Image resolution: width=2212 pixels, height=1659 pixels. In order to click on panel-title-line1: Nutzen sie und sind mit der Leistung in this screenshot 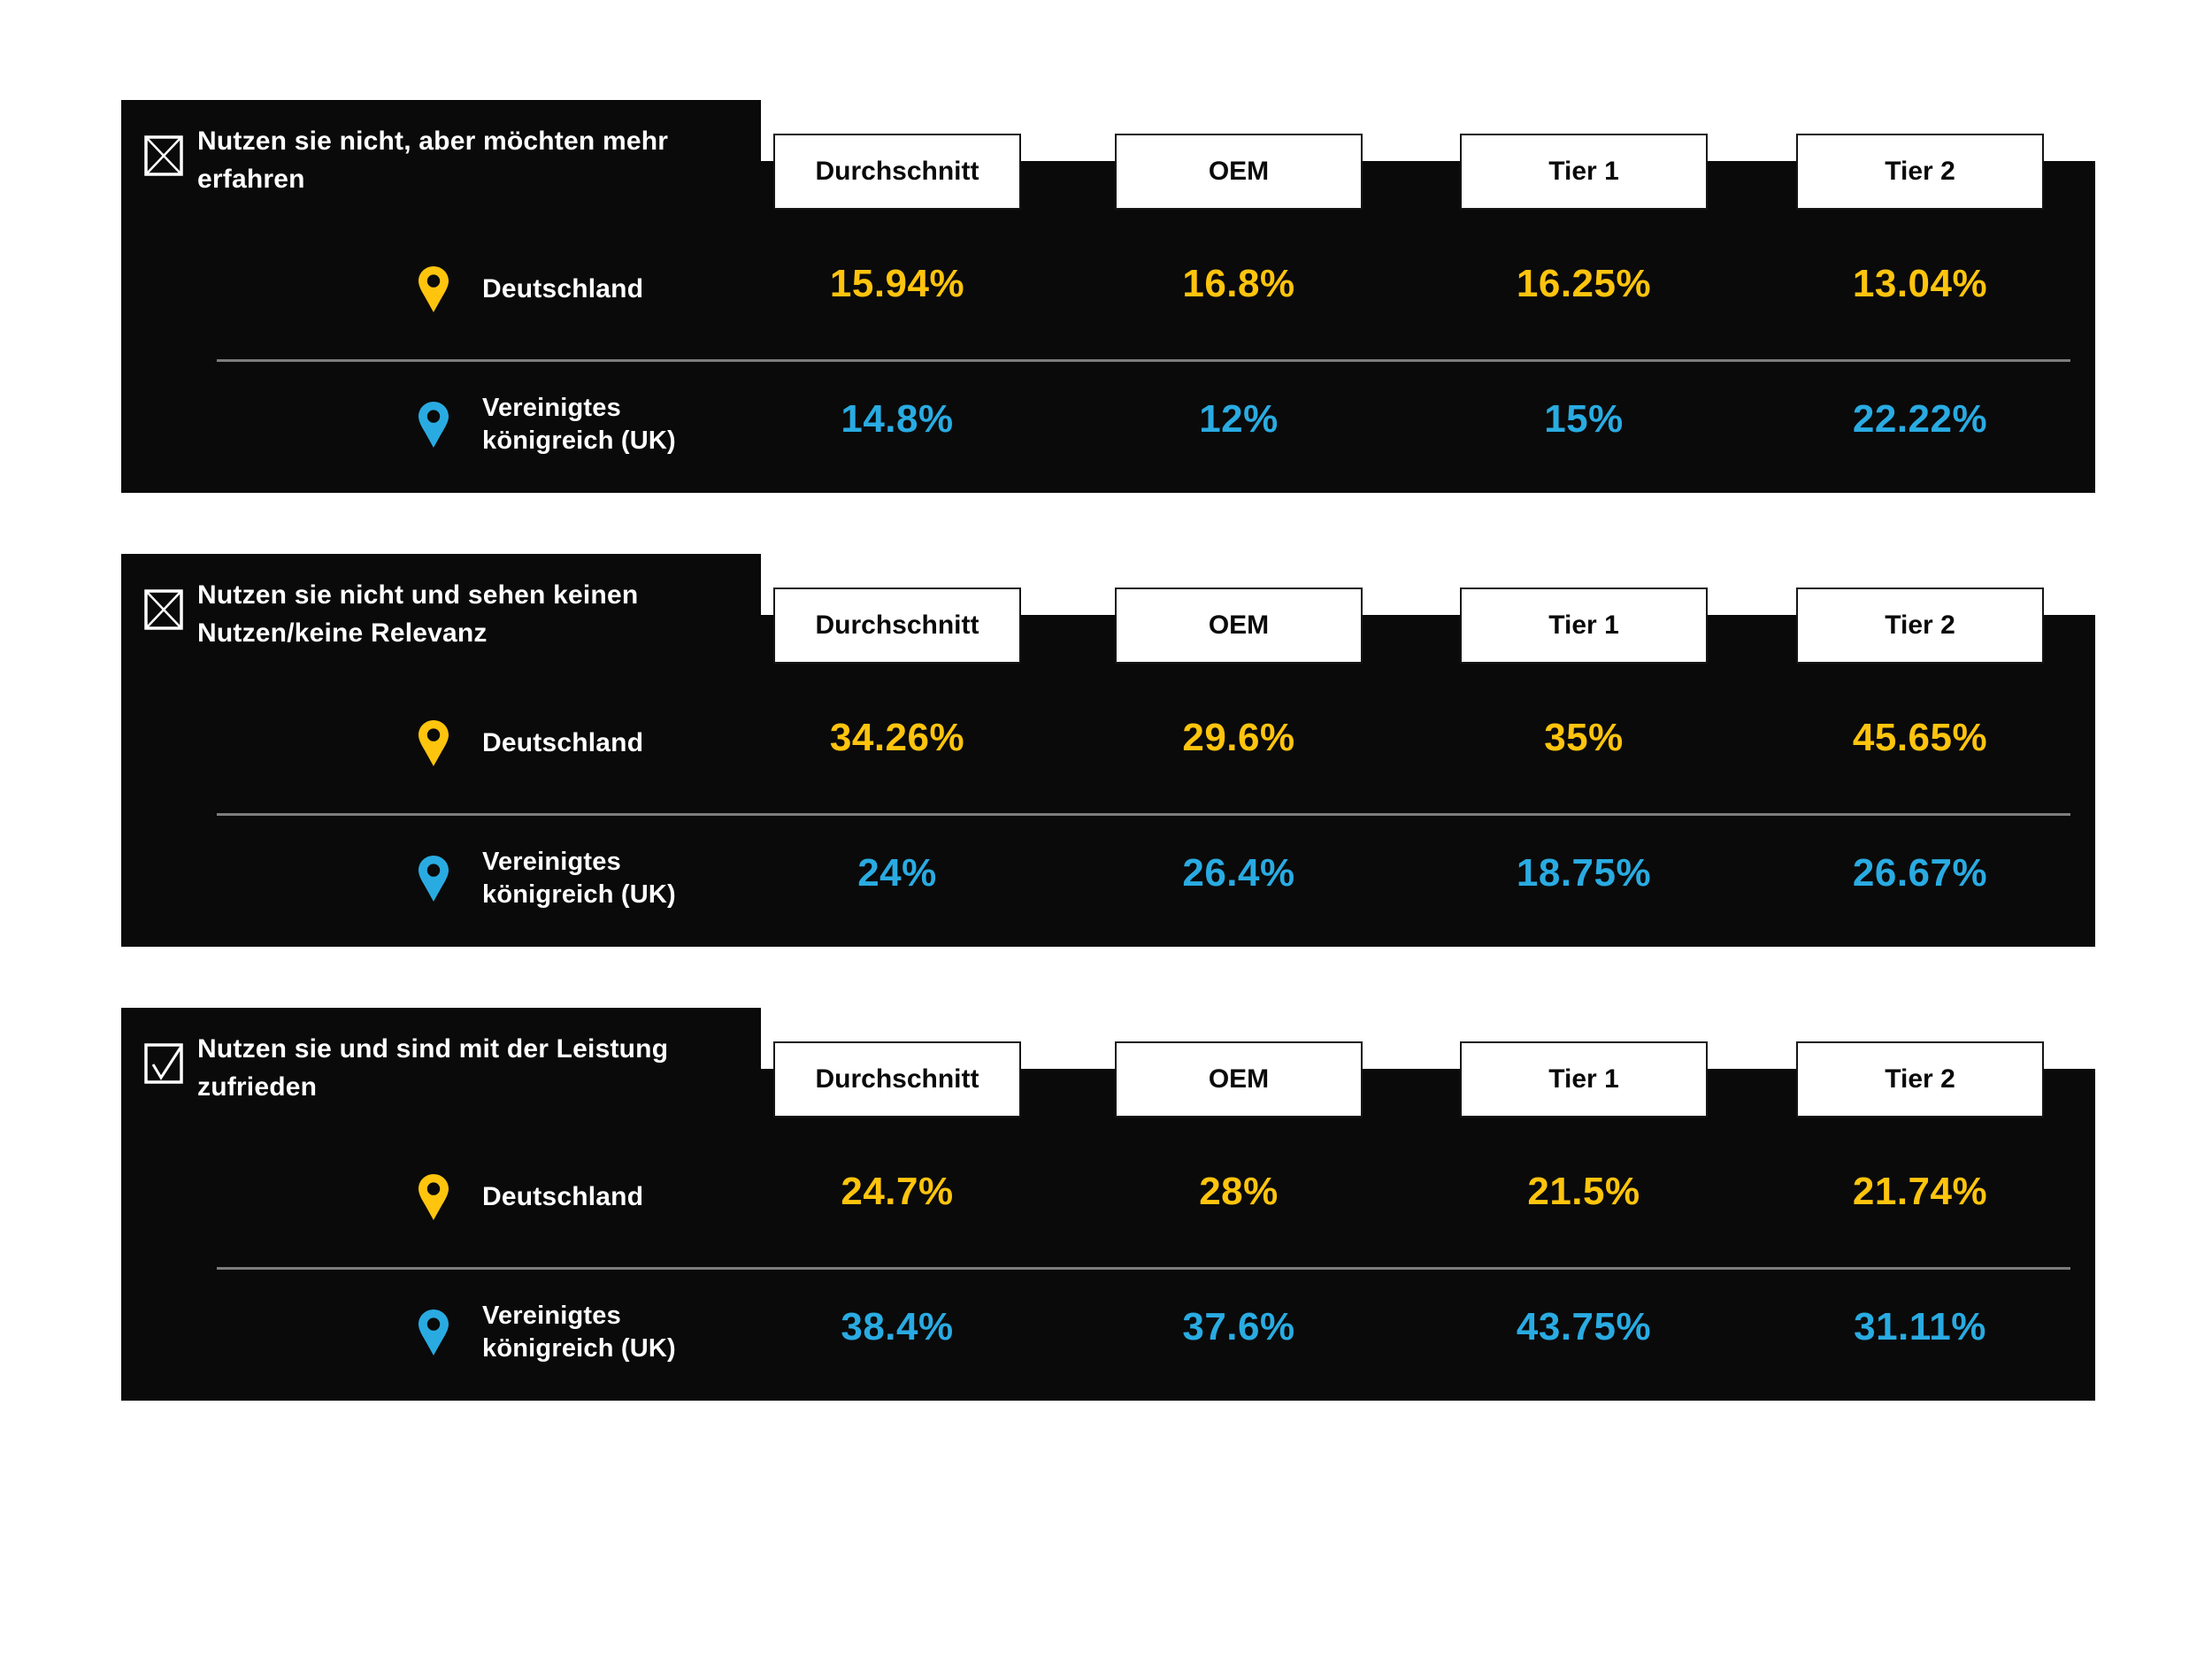, I will do `click(433, 1049)`.